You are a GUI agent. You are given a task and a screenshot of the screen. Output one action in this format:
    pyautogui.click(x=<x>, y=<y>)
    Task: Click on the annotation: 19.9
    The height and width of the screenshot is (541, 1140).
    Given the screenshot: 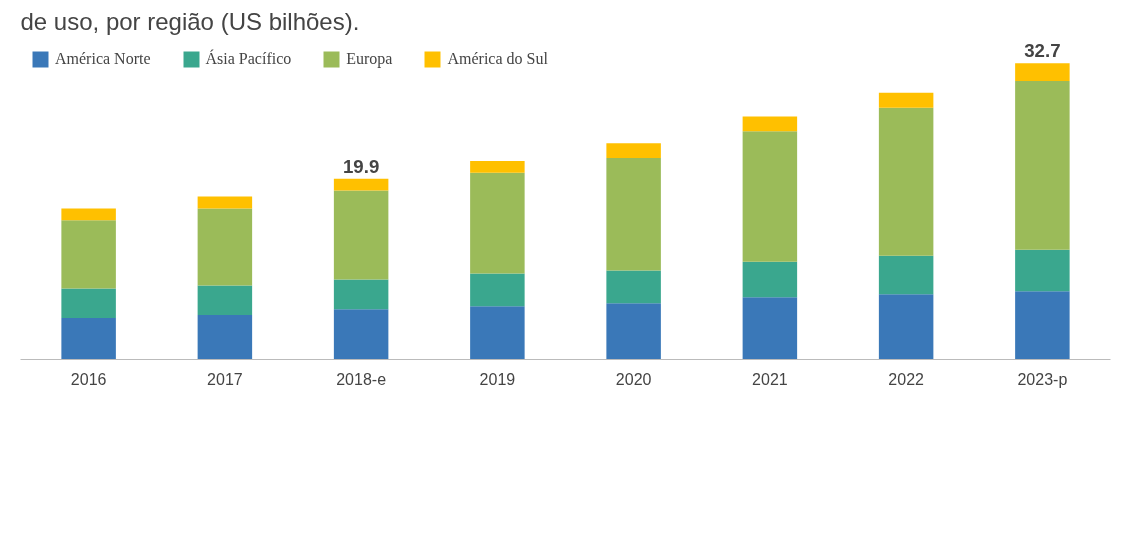 What is the action you would take?
    pyautogui.click(x=361, y=166)
    